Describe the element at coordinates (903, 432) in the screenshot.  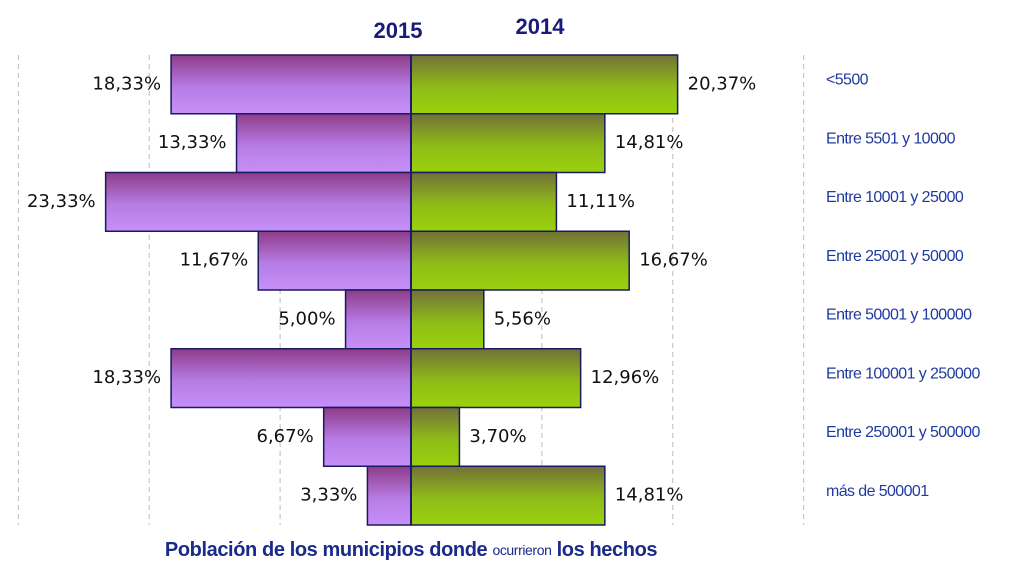
I see `category-label: Entre 250001 y 500000` at that location.